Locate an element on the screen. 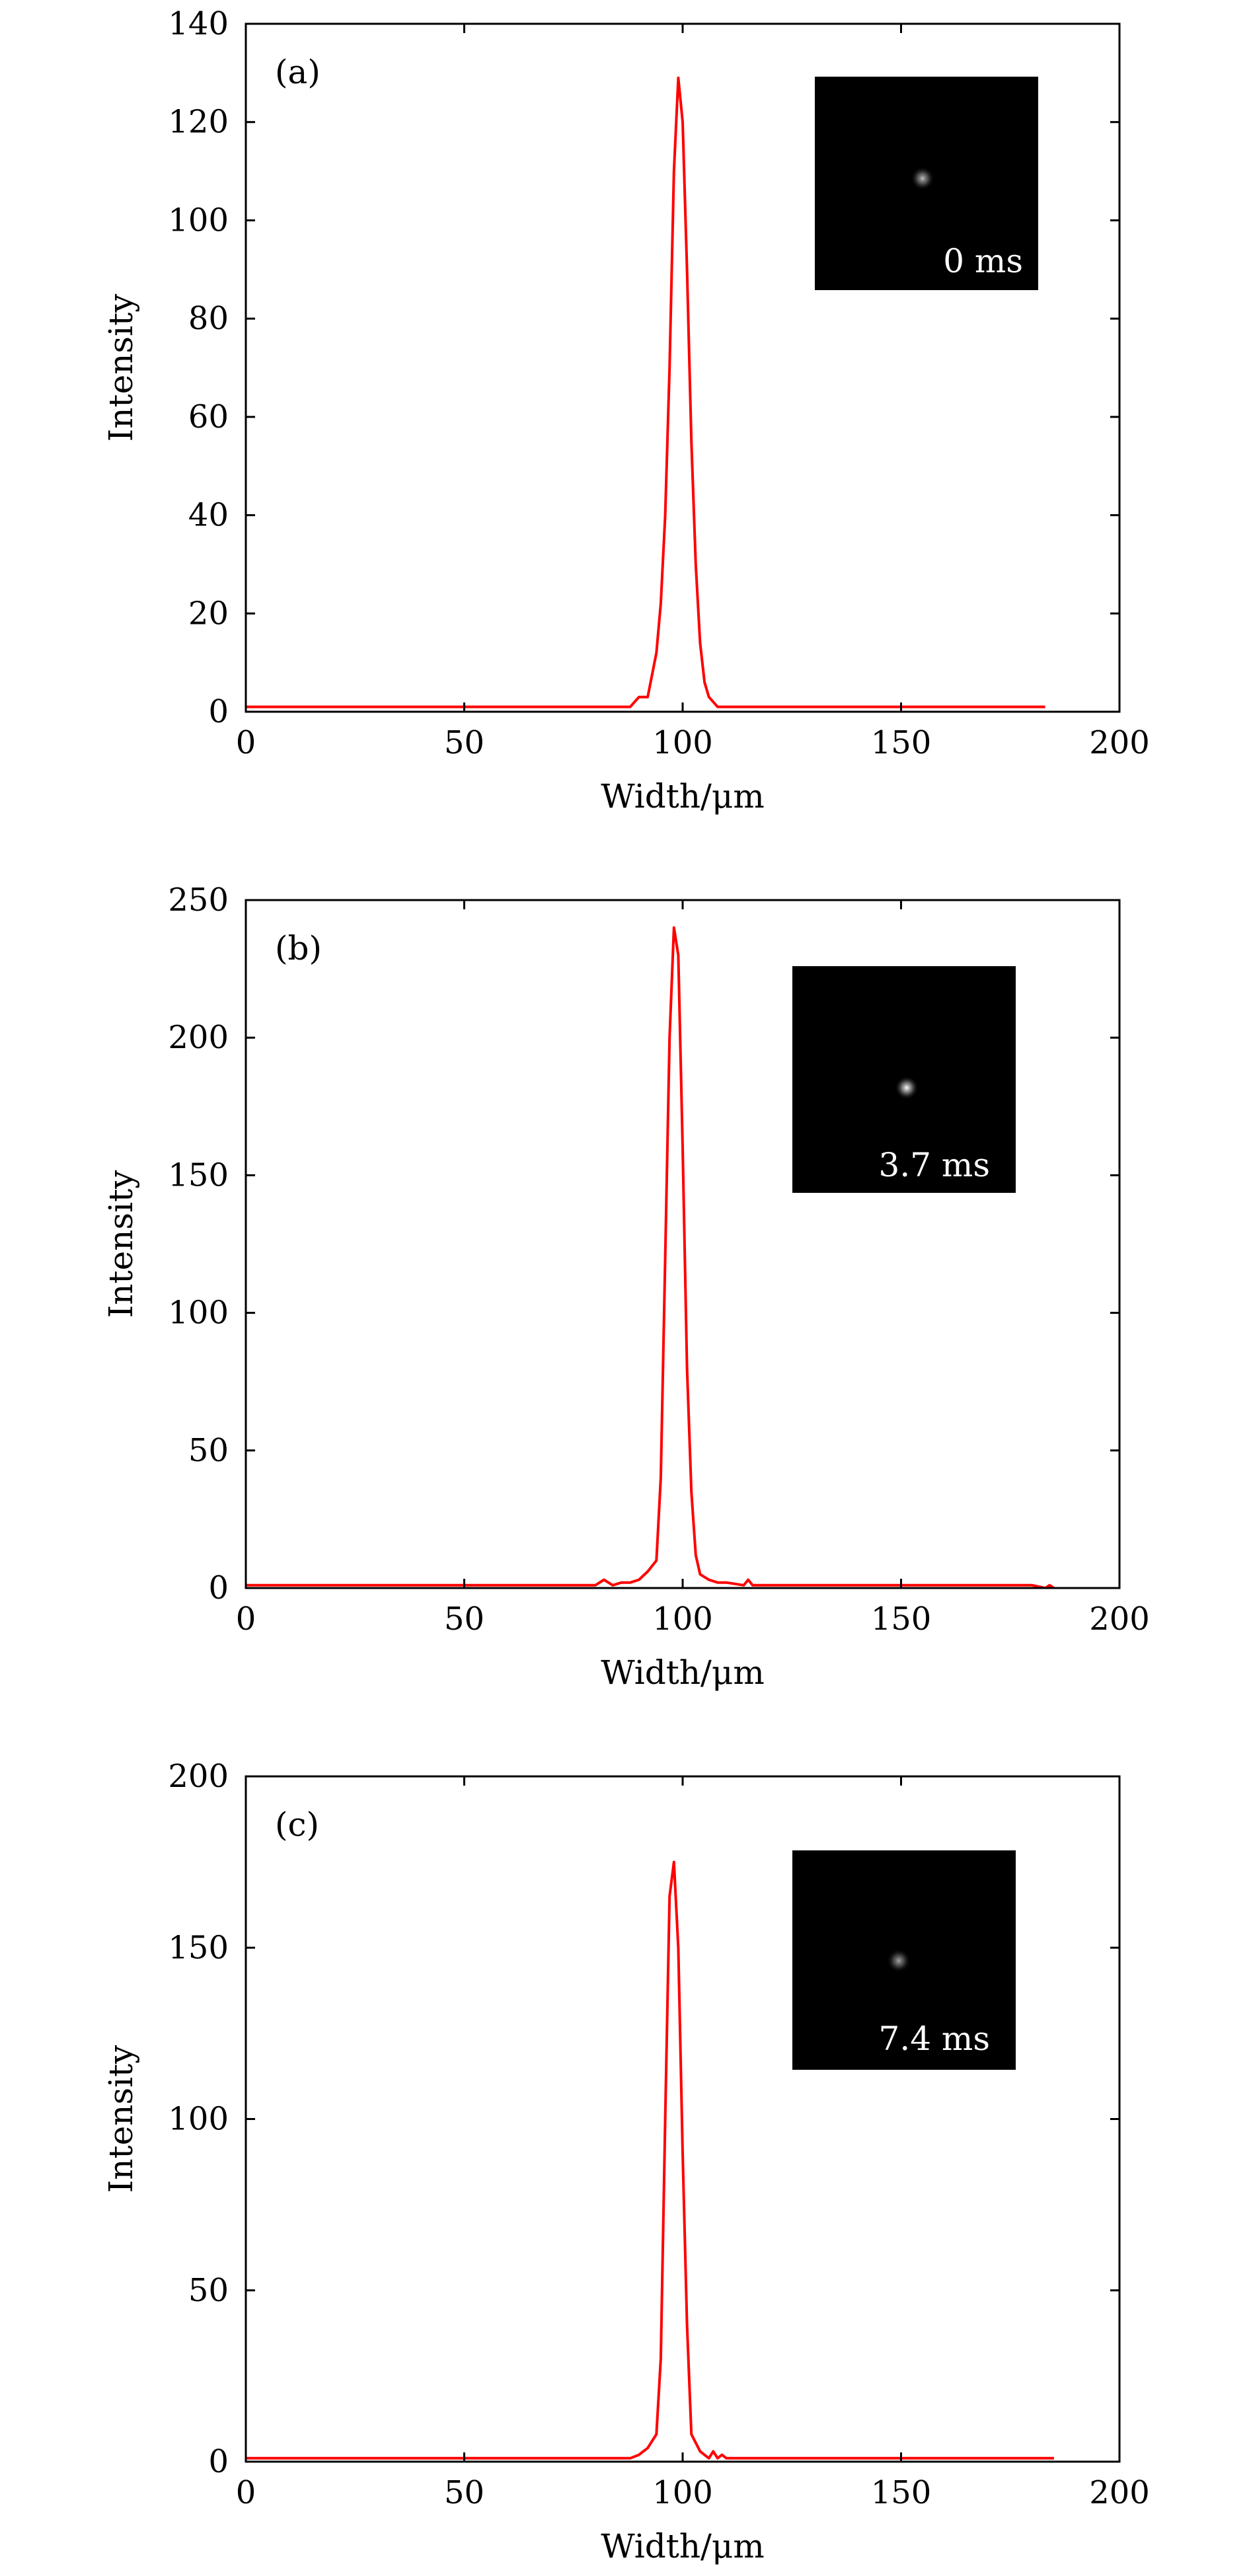  inset-time-label: 0 ms is located at coordinates (983, 261).